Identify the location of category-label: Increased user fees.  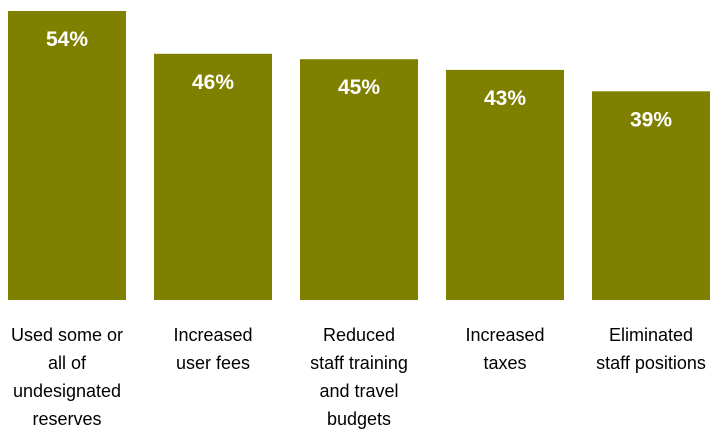
(212, 349).